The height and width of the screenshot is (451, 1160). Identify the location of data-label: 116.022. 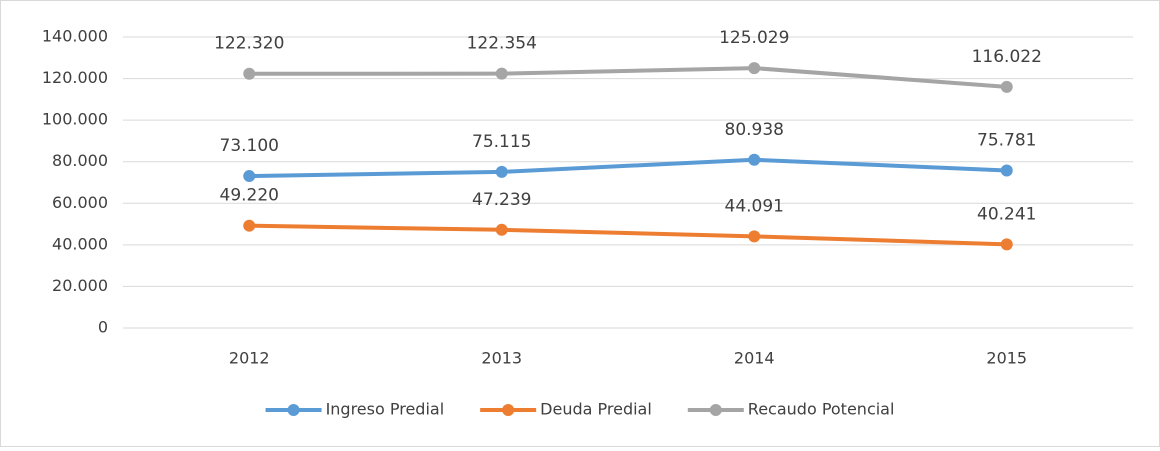
(1007, 57).